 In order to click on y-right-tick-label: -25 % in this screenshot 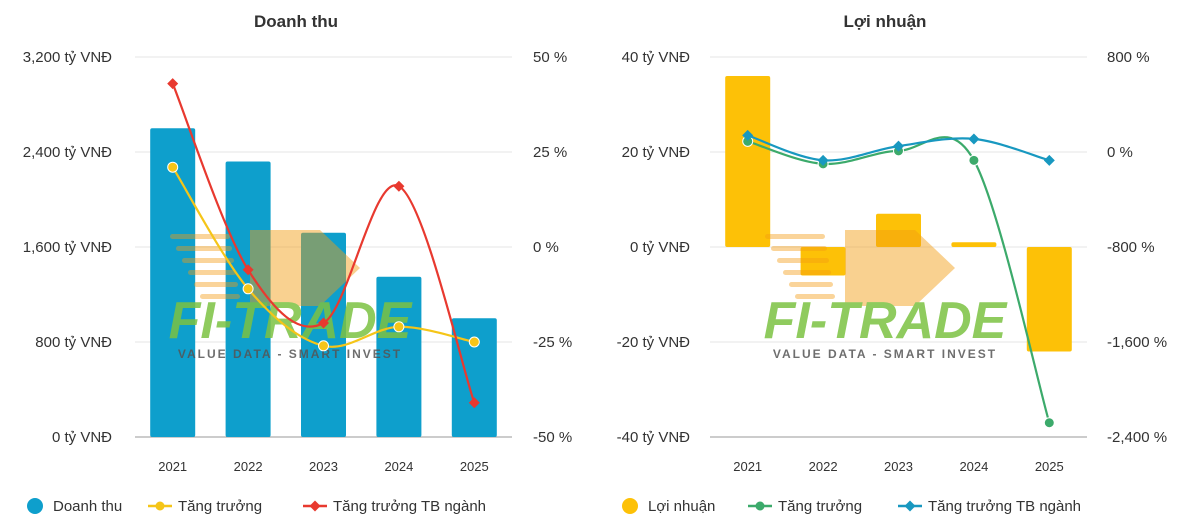, I will do `click(552, 342)`.